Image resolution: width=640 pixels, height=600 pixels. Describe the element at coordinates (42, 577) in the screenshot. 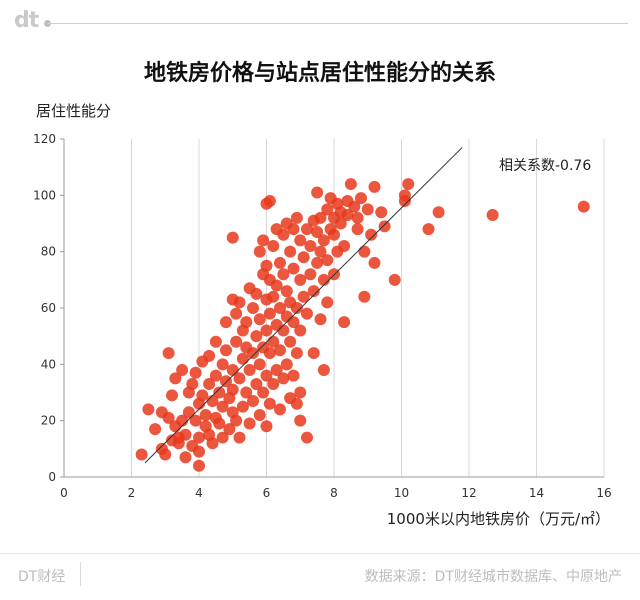

I see `footer-brand: DT财经` at that location.